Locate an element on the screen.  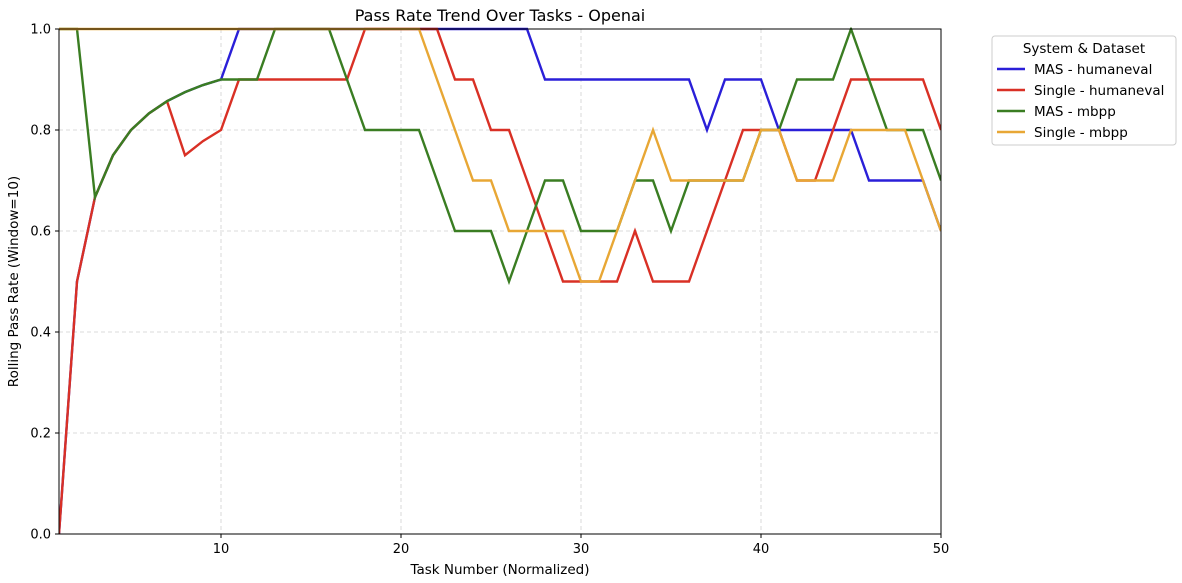
x-tick-label: 20 is located at coordinates (401, 549).